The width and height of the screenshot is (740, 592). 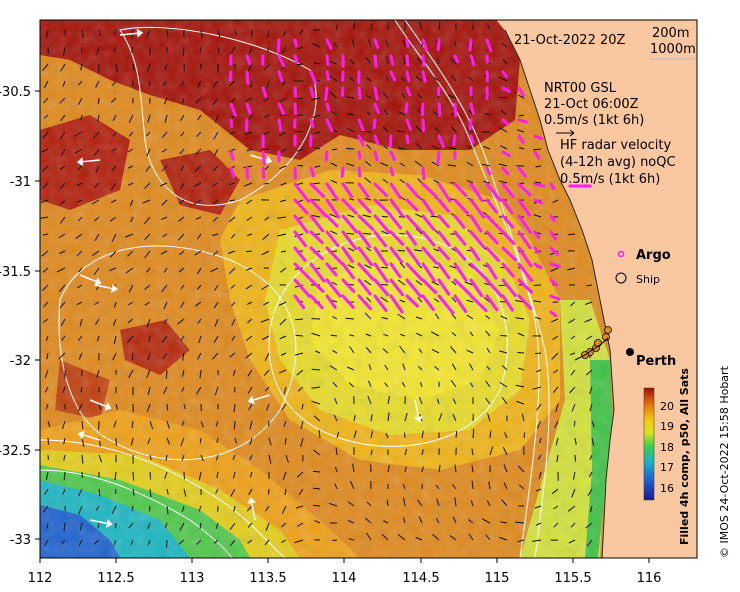 I want to click on x-tick-label: 116, so click(x=649, y=578).